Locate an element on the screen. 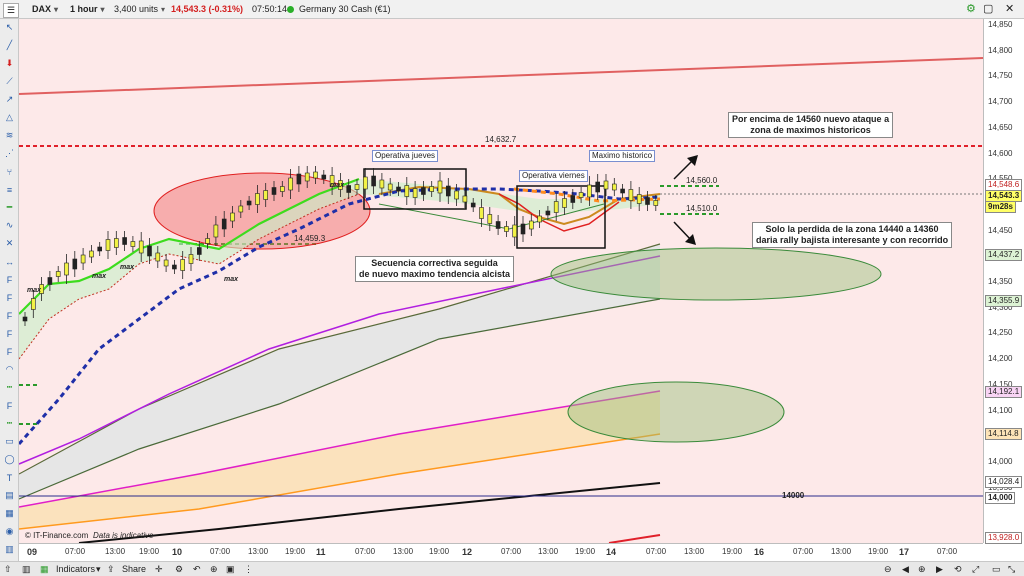 This screenshot has width=1024, height=576. ray-icon: ↗ is located at coordinates (9, 99).